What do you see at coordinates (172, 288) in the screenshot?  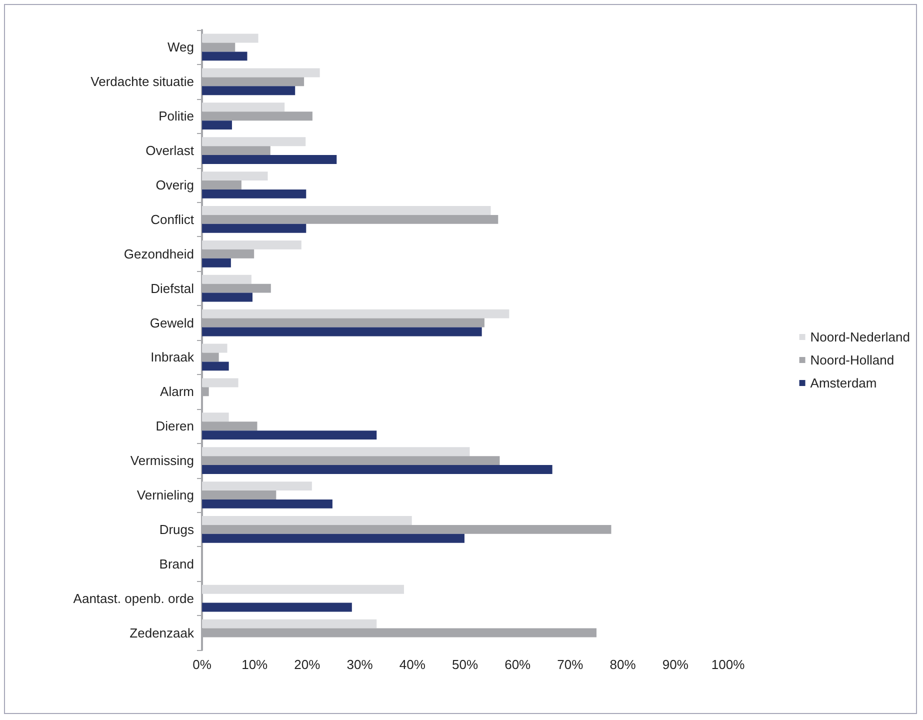 I see `y-tick-label: Diefstal` at bounding box center [172, 288].